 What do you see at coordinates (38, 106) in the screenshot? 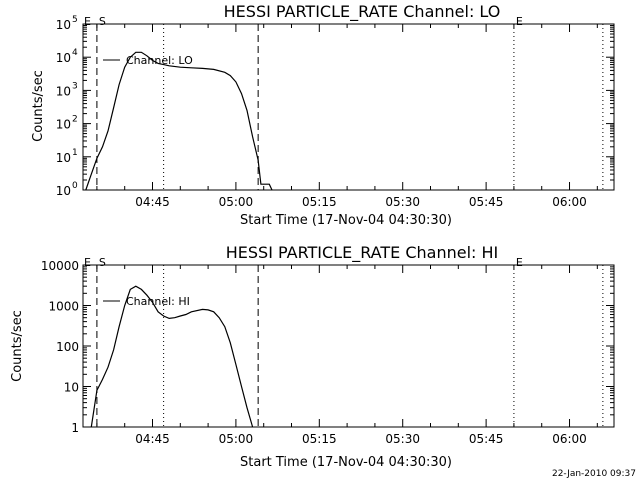
I see `y-axis-label-lo: Counts/sec` at bounding box center [38, 106].